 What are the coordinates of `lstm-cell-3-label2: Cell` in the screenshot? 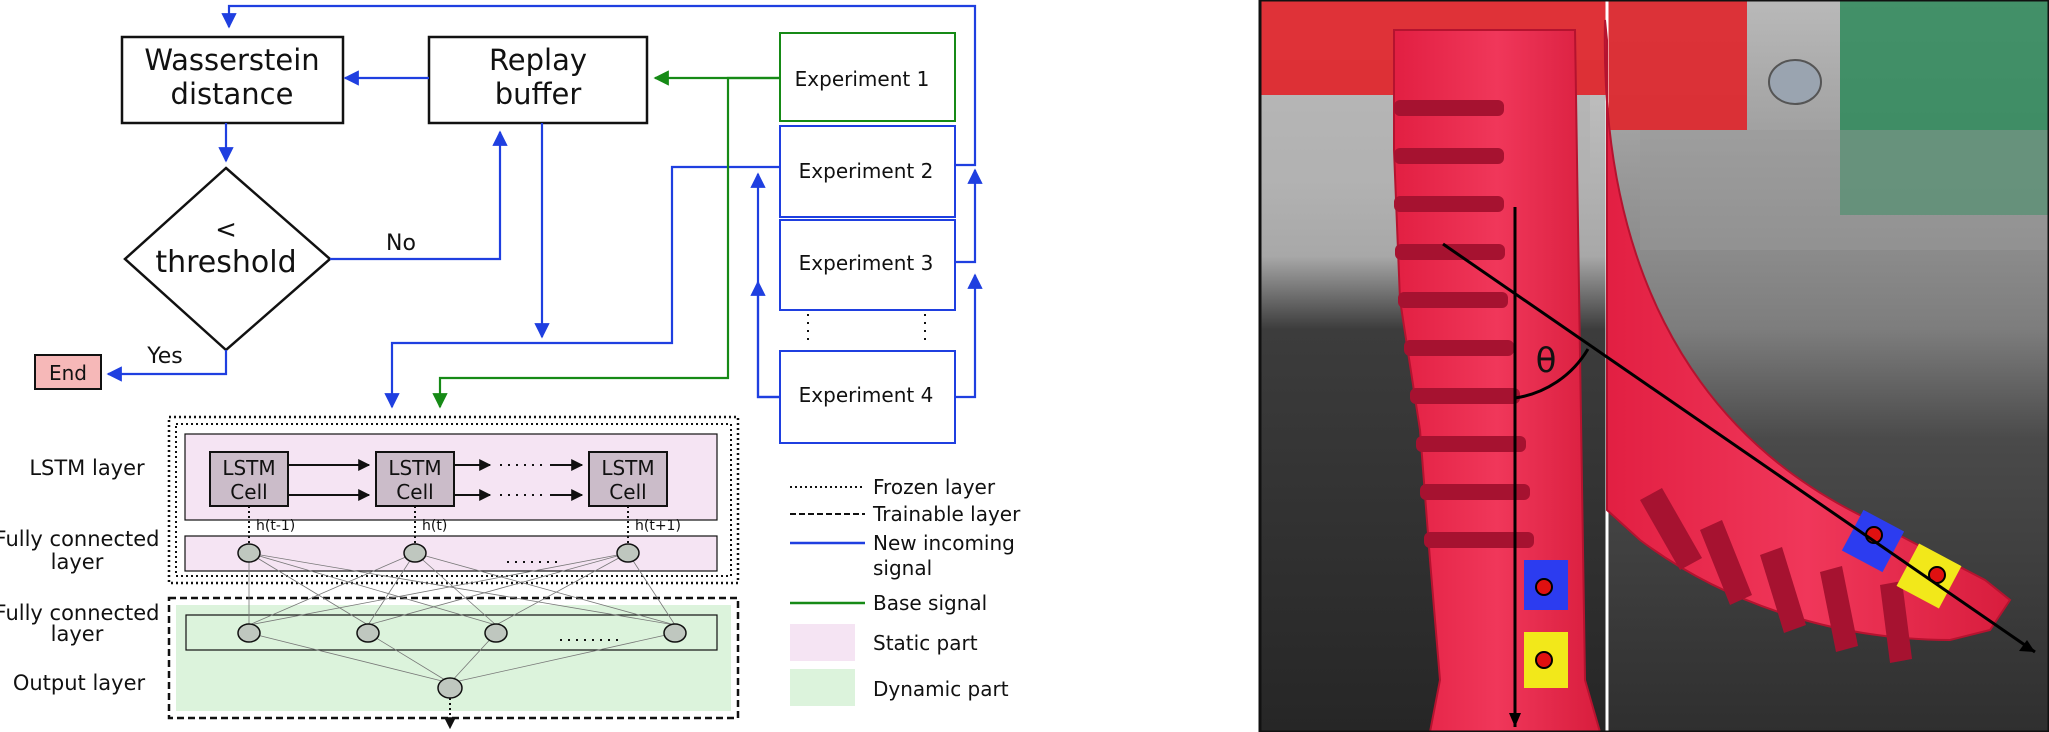 It's located at (627, 492).